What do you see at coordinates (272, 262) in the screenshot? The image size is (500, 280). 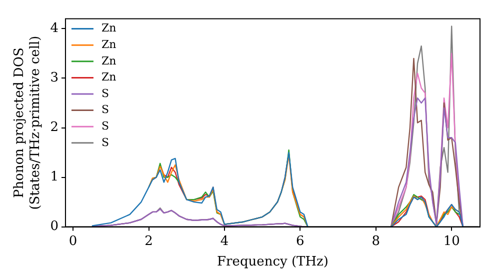 I see `x-axis-title: Frequency (THz)` at bounding box center [272, 262].